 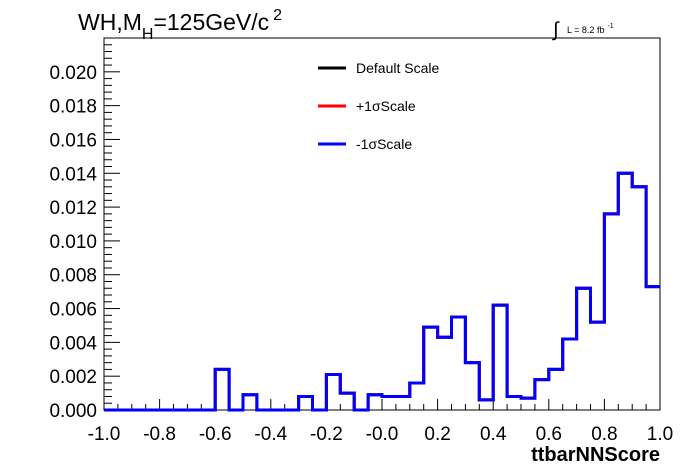 What do you see at coordinates (604, 434) in the screenshot?
I see `x-tick-label: 0.8` at bounding box center [604, 434].